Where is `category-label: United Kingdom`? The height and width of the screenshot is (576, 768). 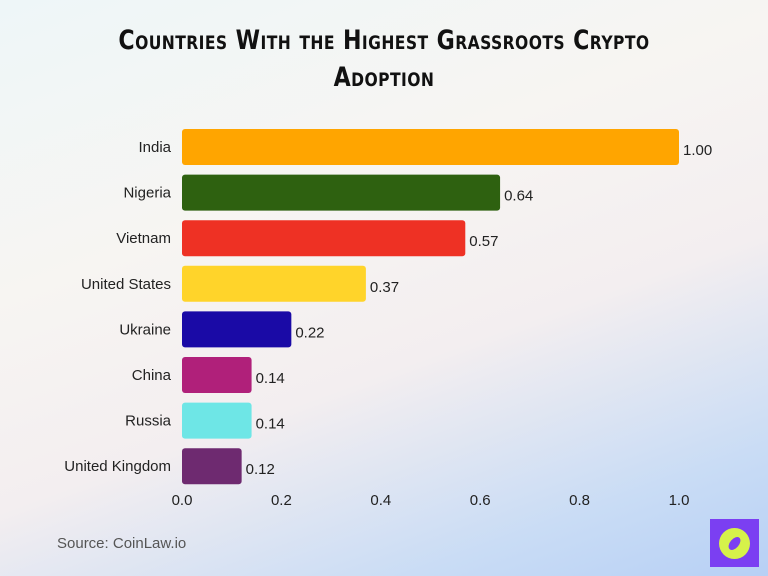
category-label: United Kingdom is located at coordinates (117, 466).